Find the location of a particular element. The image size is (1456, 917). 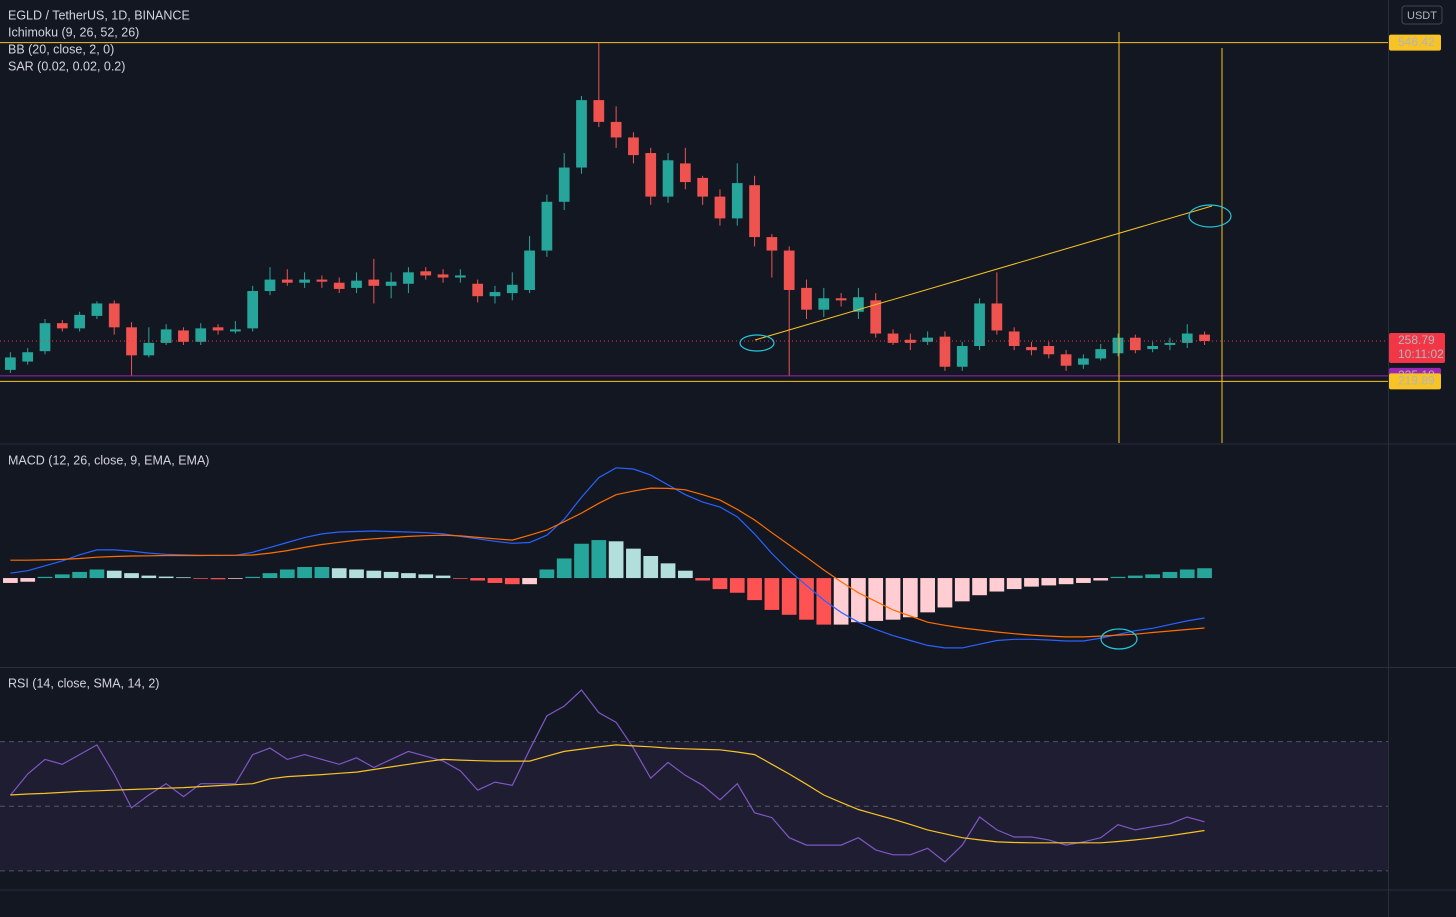

currency-label: USDT is located at coordinates (1422, 16).